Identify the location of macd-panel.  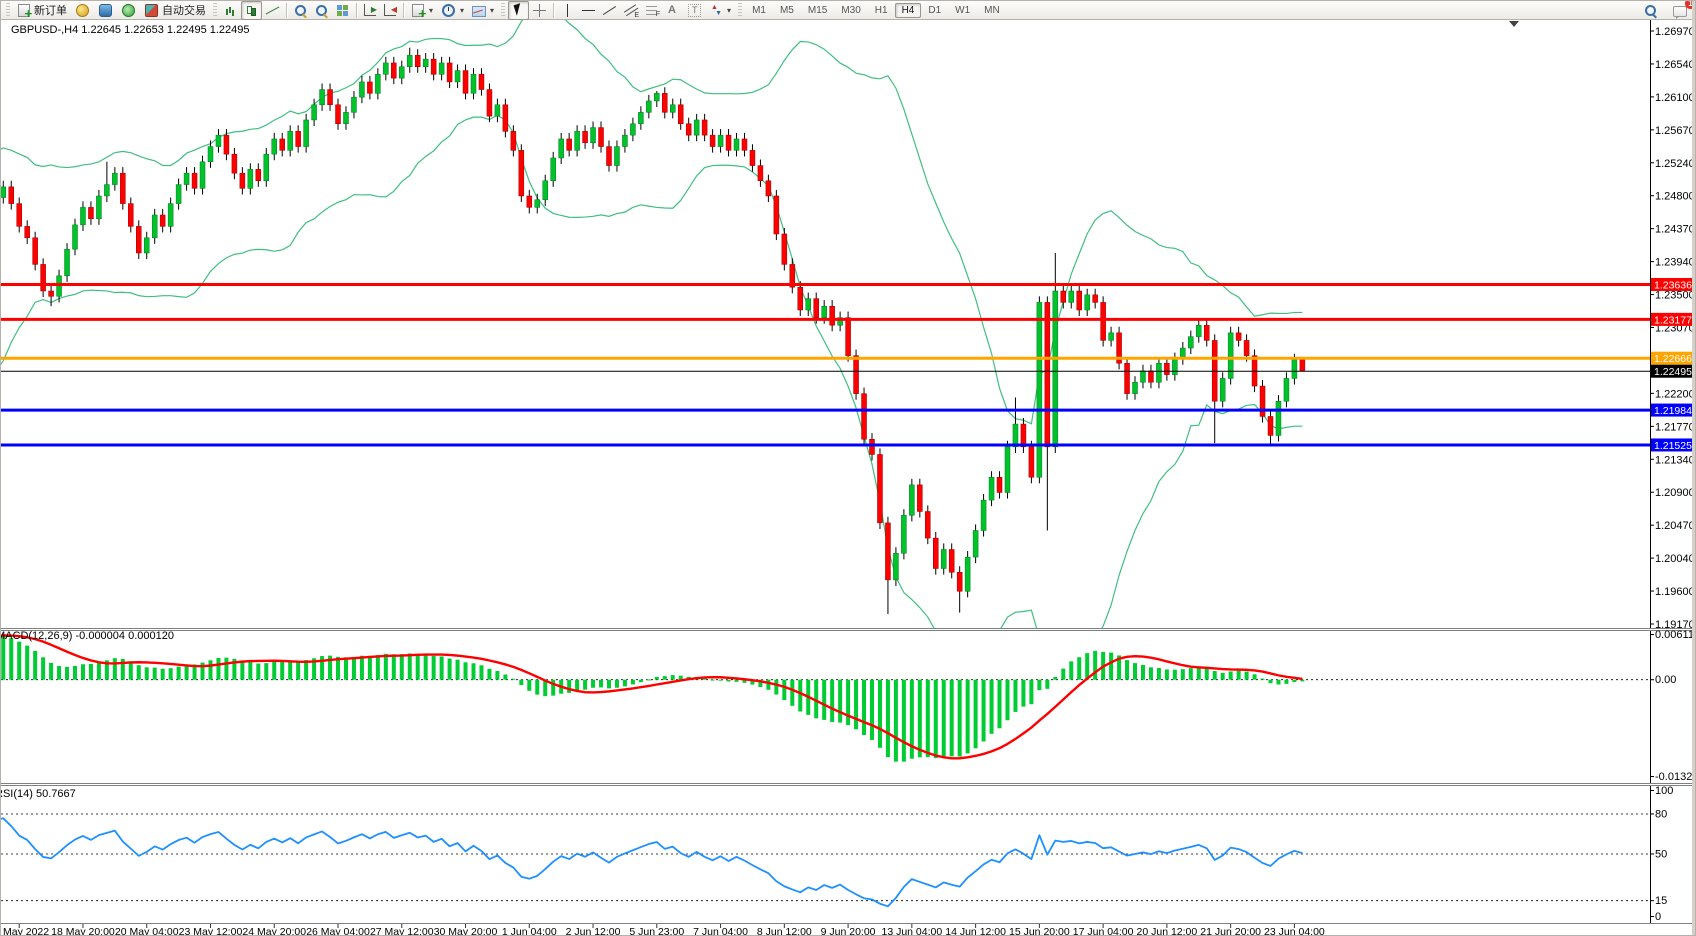
(825, 698).